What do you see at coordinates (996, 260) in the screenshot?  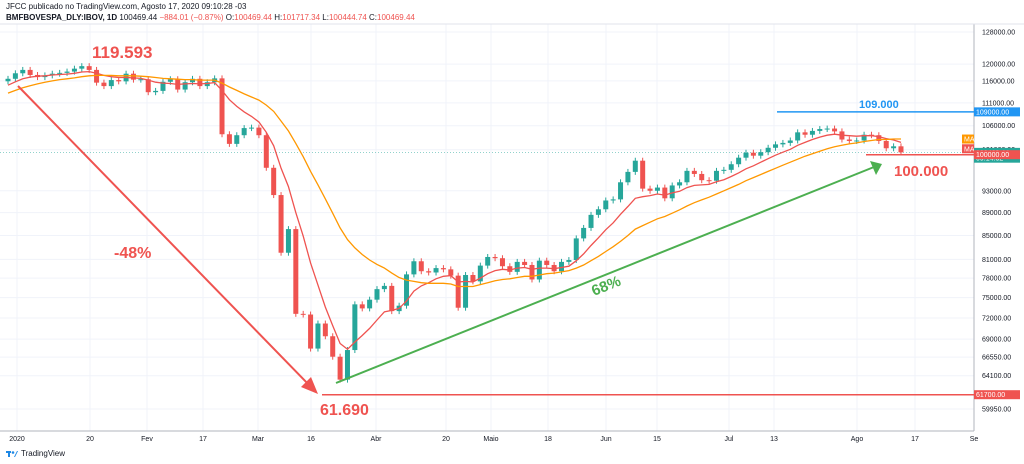 I see `y-tick-label: 81000.00` at bounding box center [996, 260].